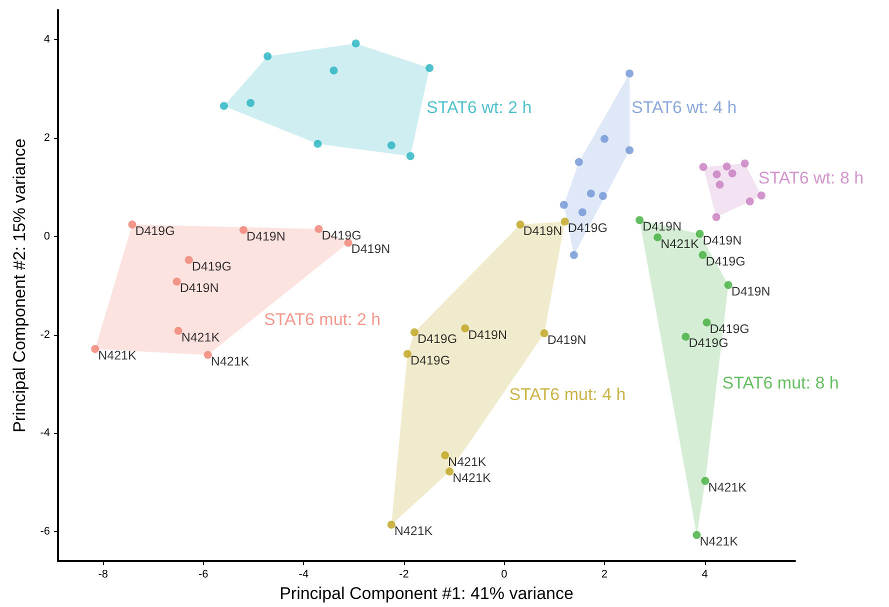  What do you see at coordinates (45, 532) in the screenshot?
I see `y-tick-label: -6` at bounding box center [45, 532].